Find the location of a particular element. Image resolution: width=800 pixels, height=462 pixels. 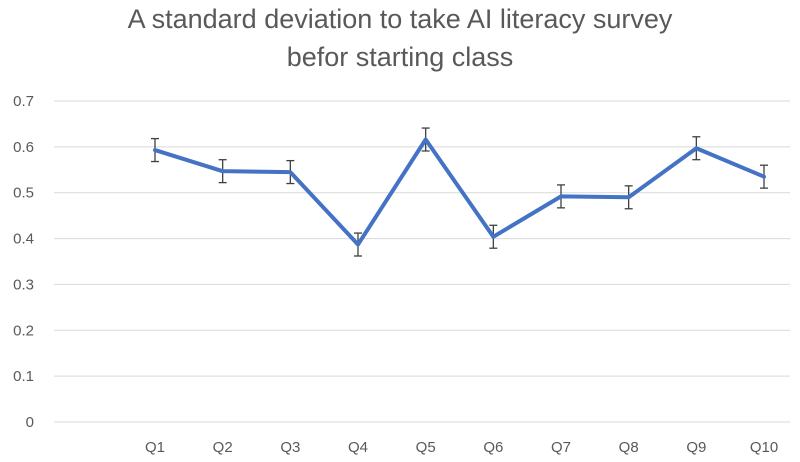

x-tick-label: Q8 is located at coordinates (629, 447).